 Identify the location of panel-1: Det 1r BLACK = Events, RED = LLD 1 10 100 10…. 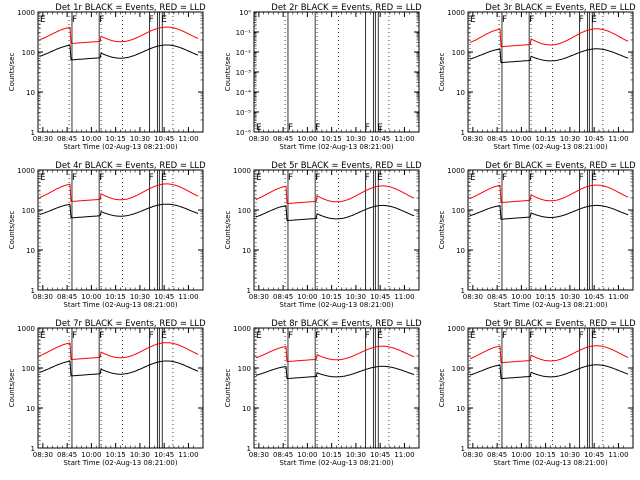
(107, 77).